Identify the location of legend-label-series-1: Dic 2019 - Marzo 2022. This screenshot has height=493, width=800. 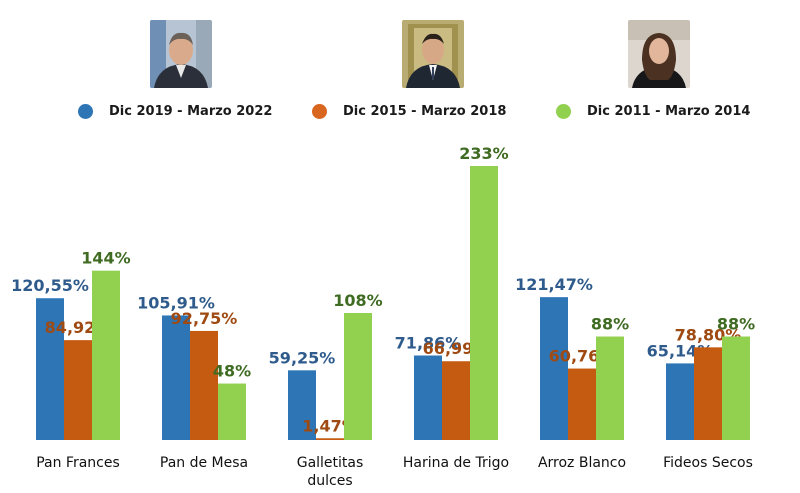
(191, 111).